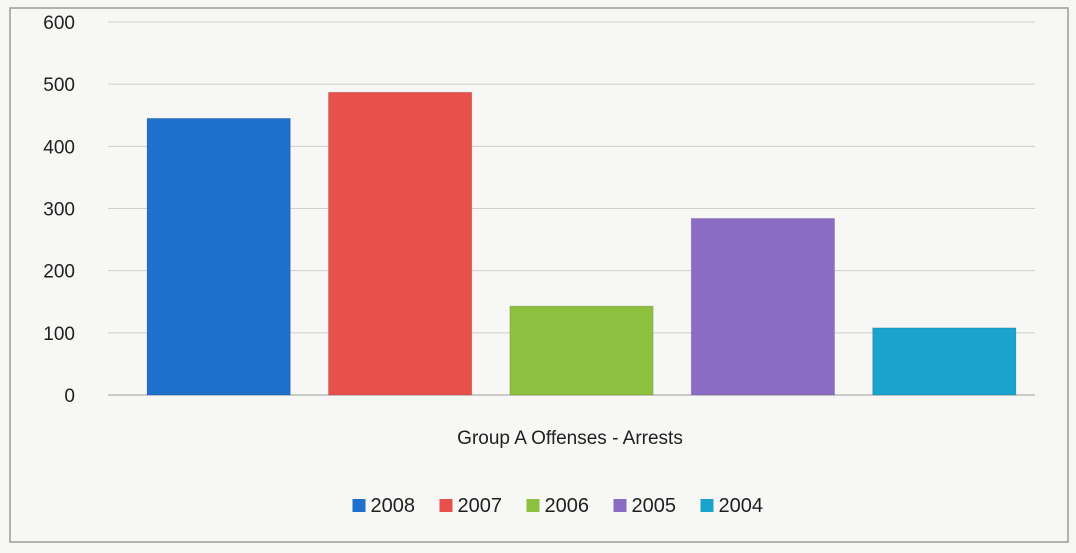  Describe the element at coordinates (570, 438) in the screenshot. I see `x-axis-label: Group A Offenses - Arrests` at that location.